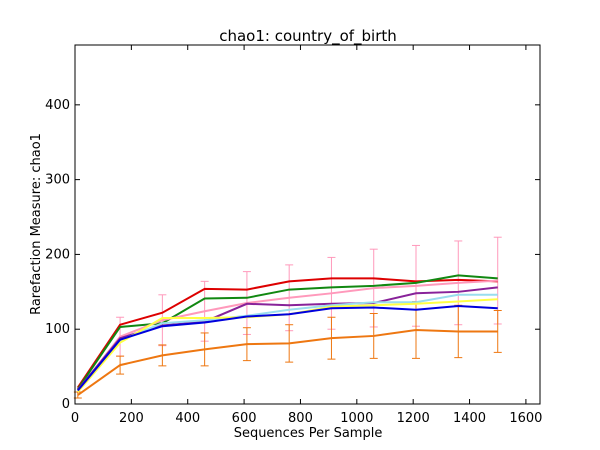 Image resolution: width=600 pixels, height=450 pixels. Describe the element at coordinates (356, 418) in the screenshot. I see `x-tick-label: 1000` at that location.